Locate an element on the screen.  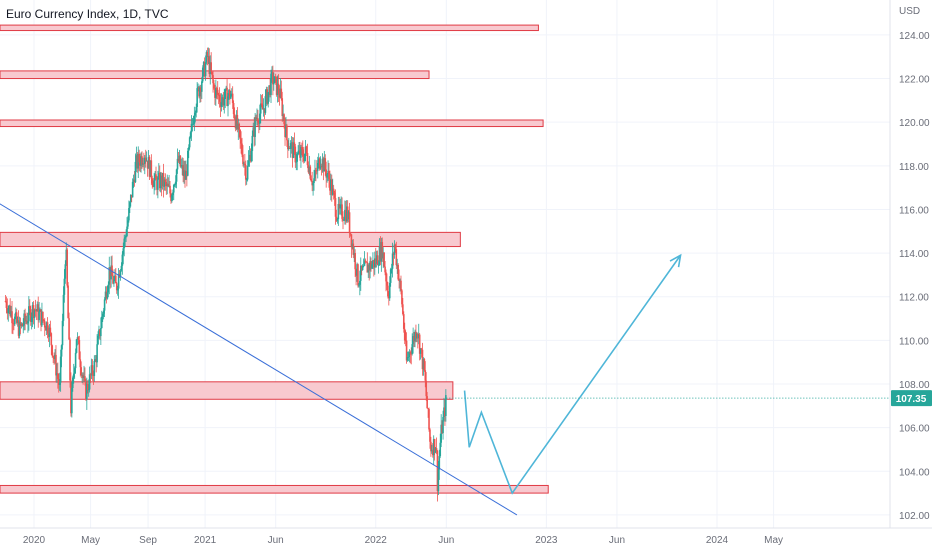
y-tick-label: 102.00 is located at coordinates (914, 516).